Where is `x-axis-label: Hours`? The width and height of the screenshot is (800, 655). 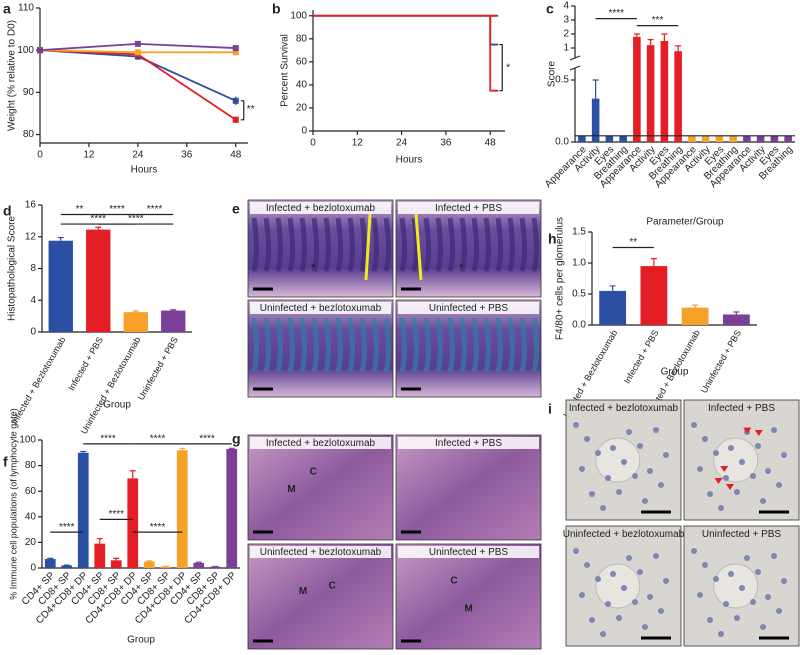 x-axis-label: Hours is located at coordinates (409, 160).